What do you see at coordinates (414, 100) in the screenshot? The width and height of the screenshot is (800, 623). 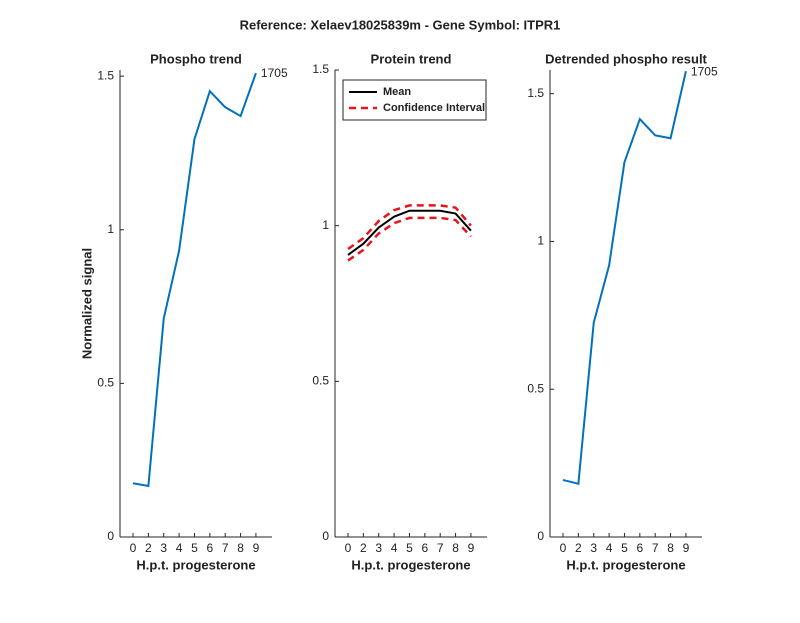 I see `legend-box` at bounding box center [414, 100].